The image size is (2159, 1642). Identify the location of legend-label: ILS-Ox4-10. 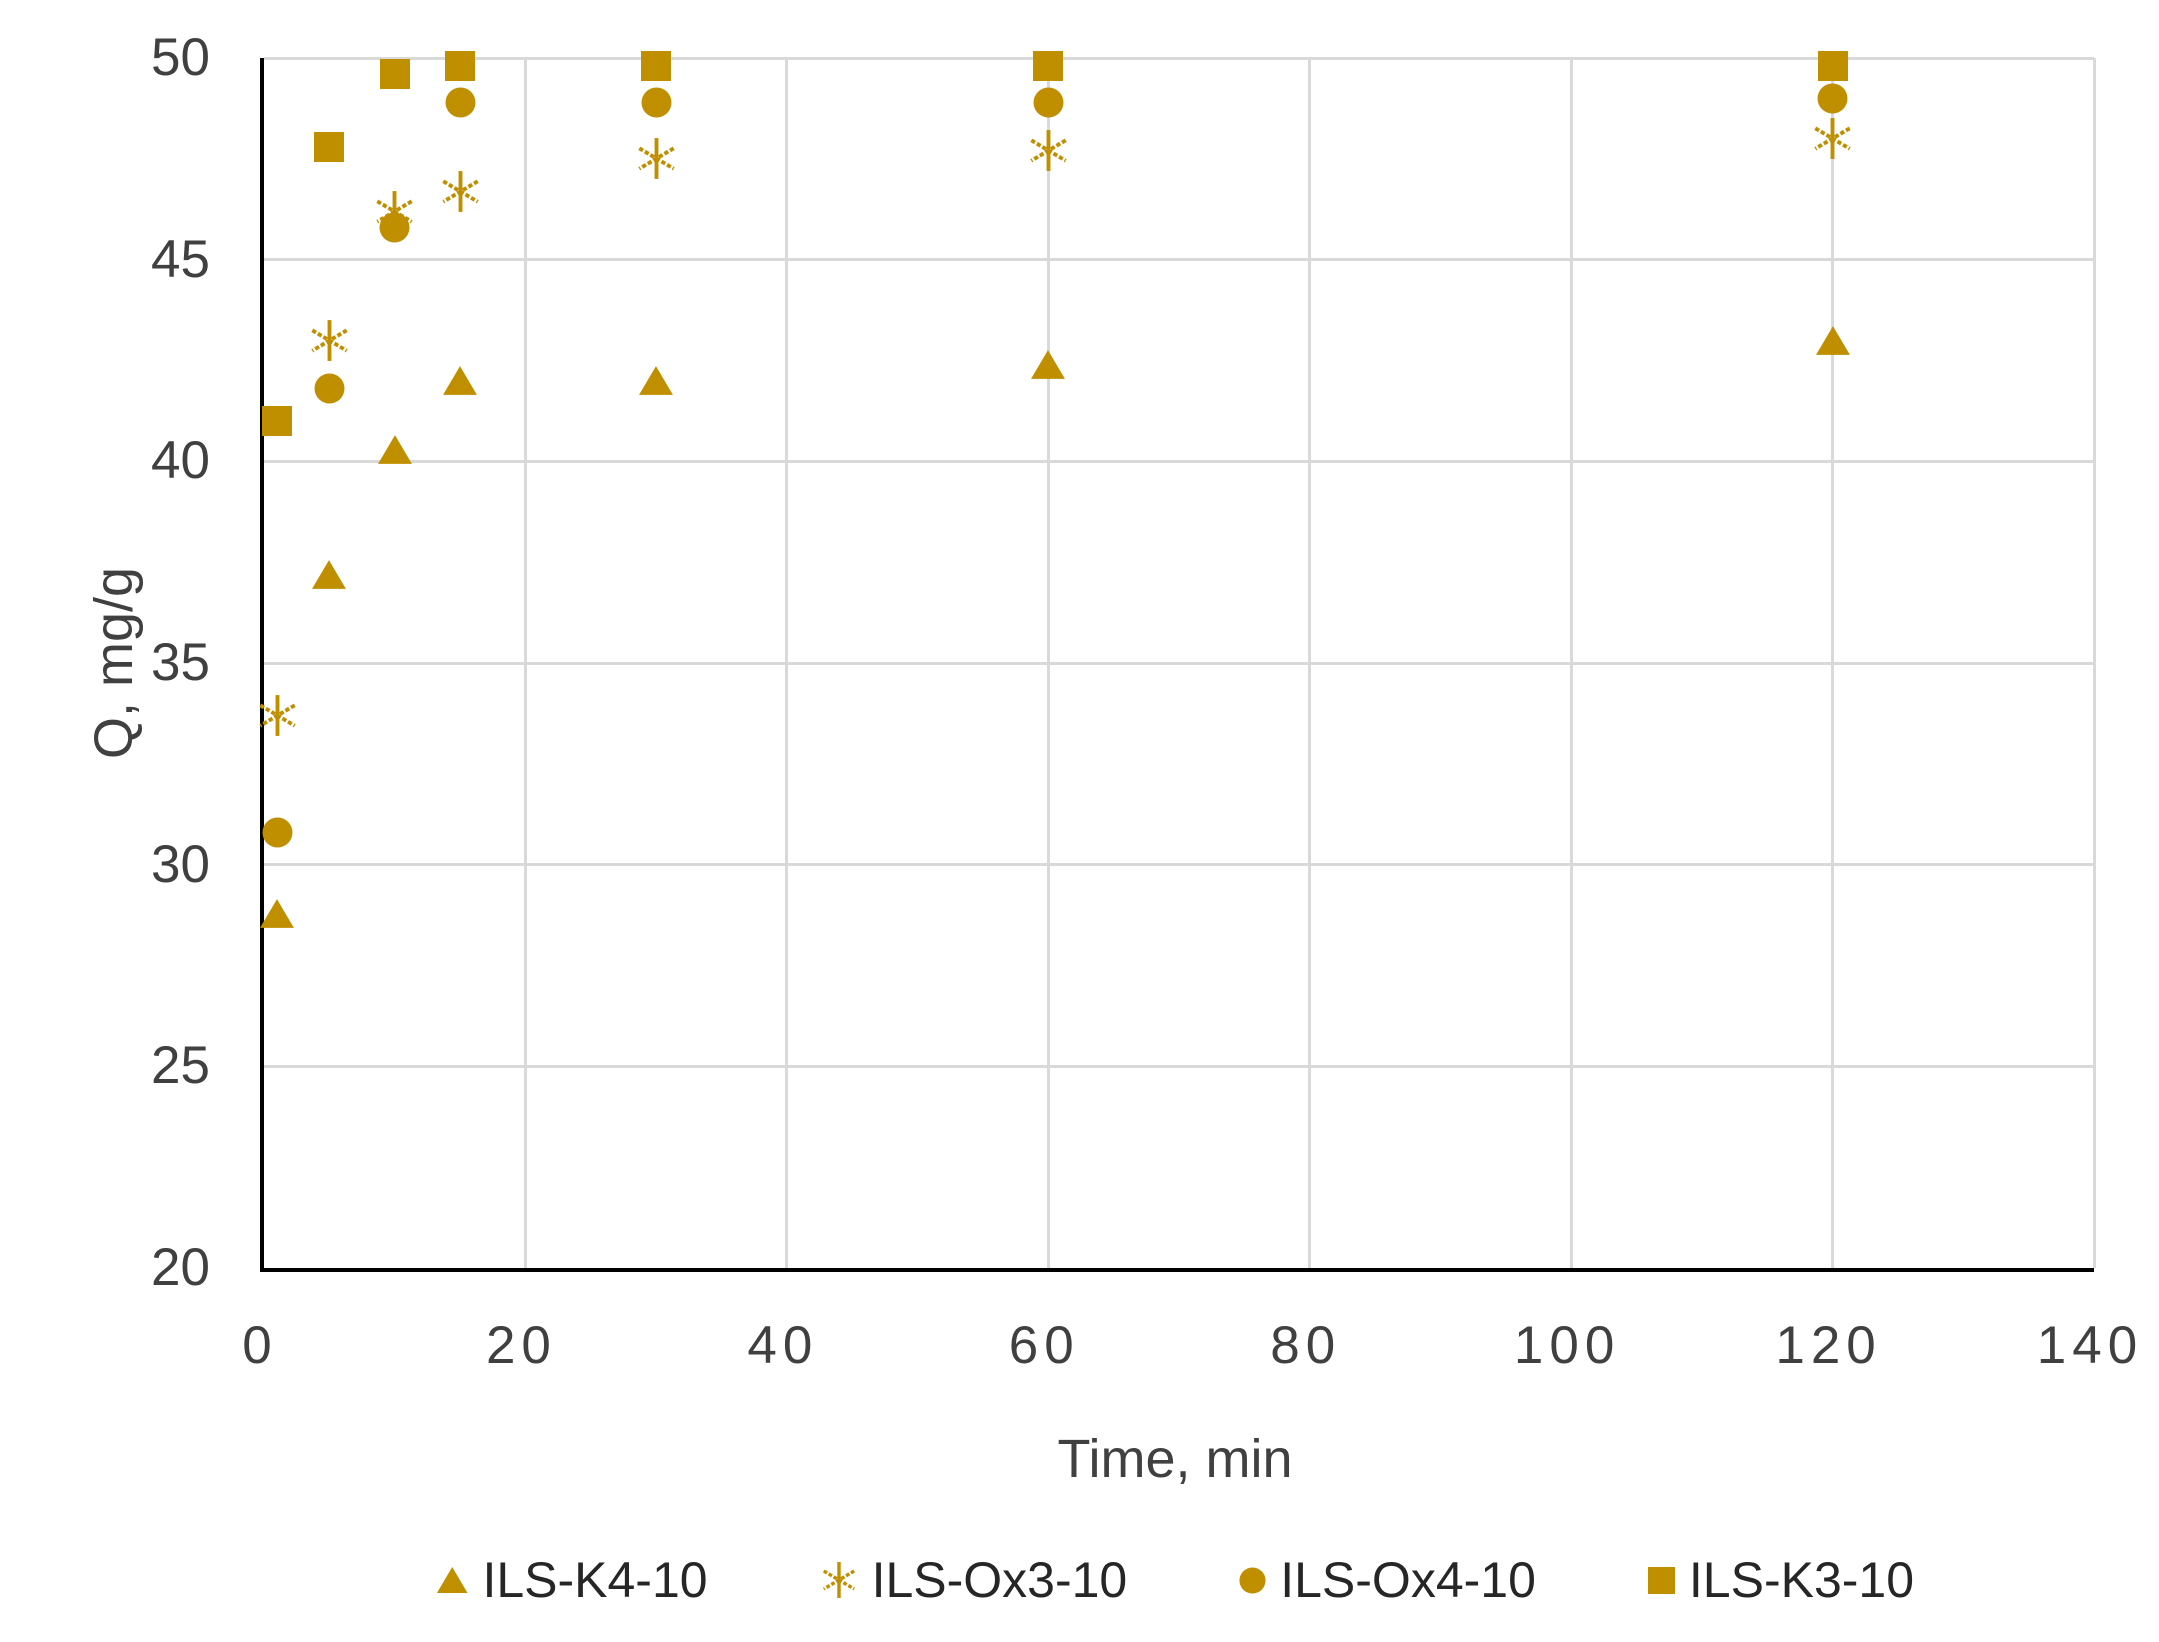
(1408, 1580).